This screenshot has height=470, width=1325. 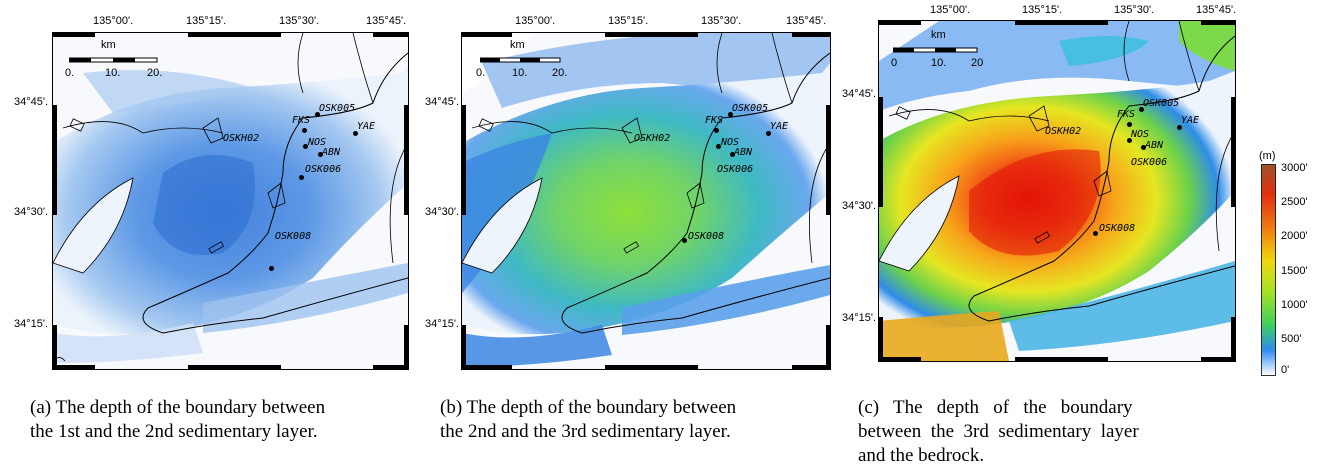 I want to click on colorbar-tick: 2500', so click(x=1294, y=202).